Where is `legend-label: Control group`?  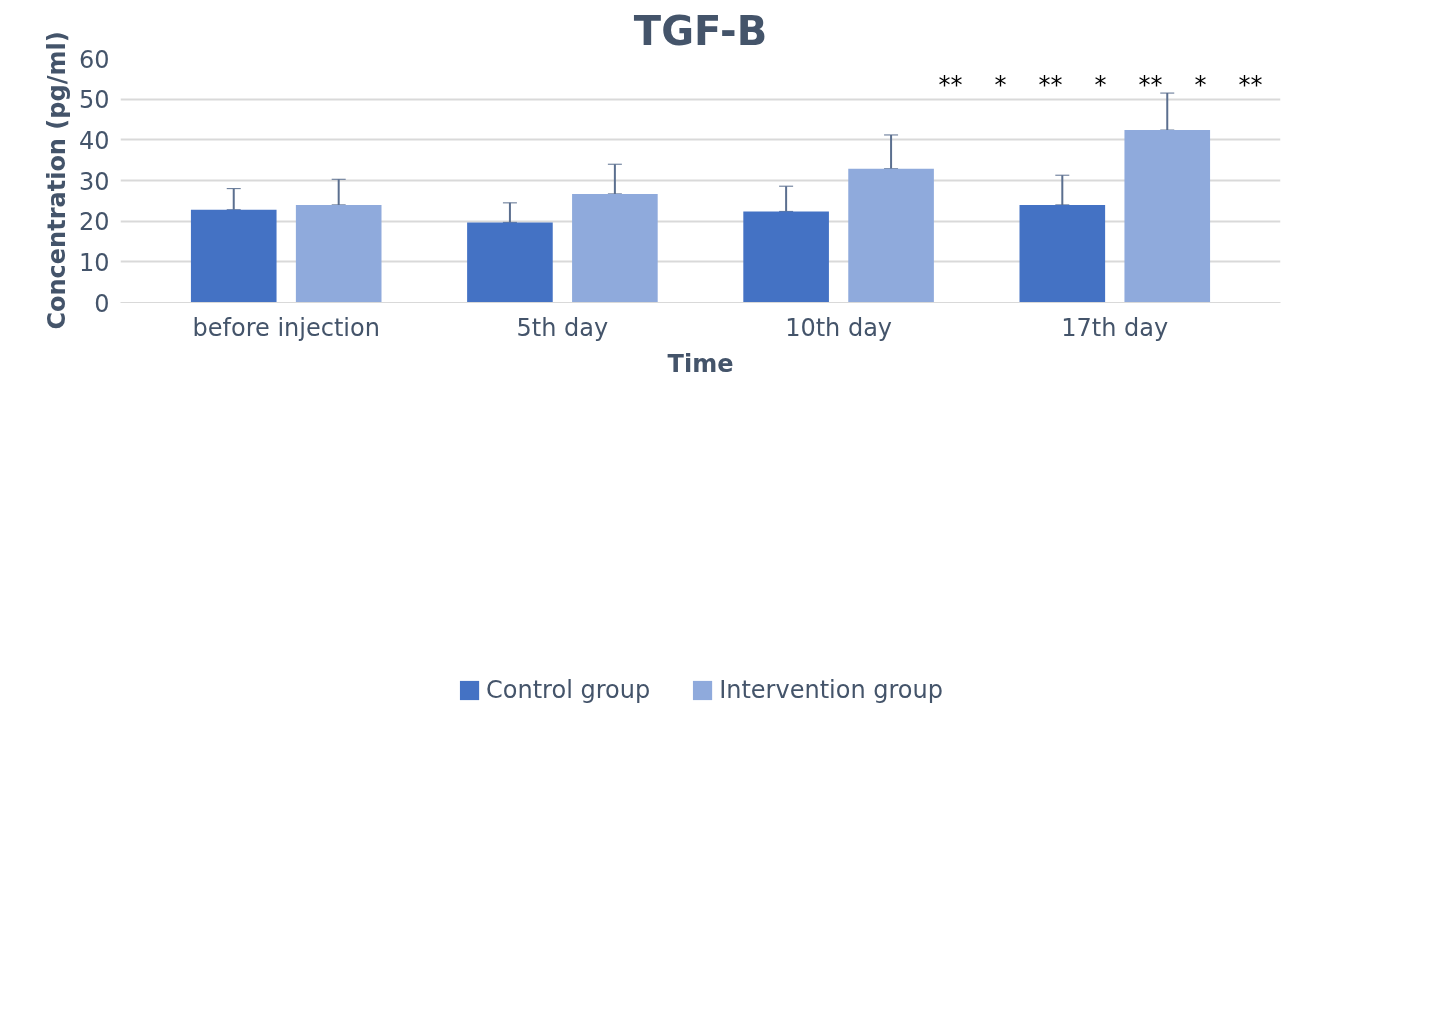
legend-label: Control group is located at coordinates (568, 690).